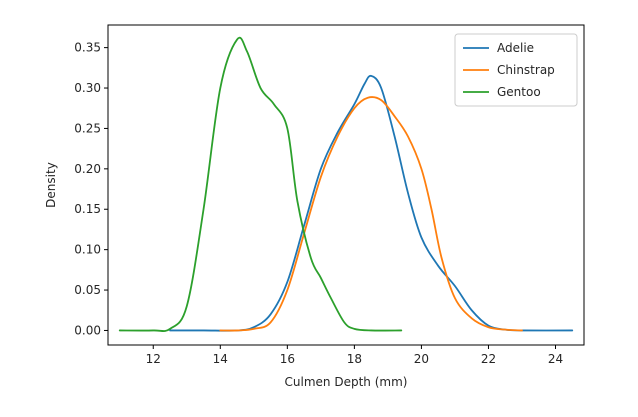  What do you see at coordinates (87, 250) in the screenshot?
I see `y-tick-label: 0.10` at bounding box center [87, 250].